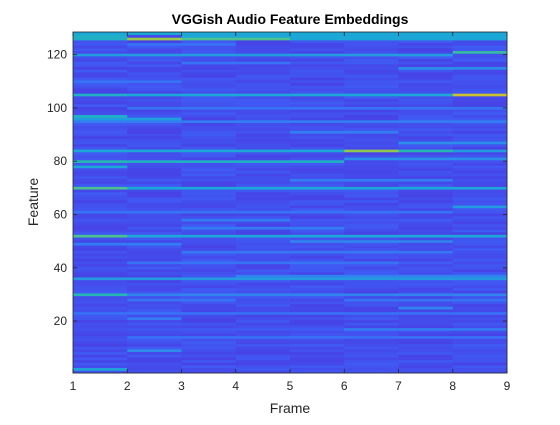  I want to click on x-tick-label: 6, so click(344, 386).